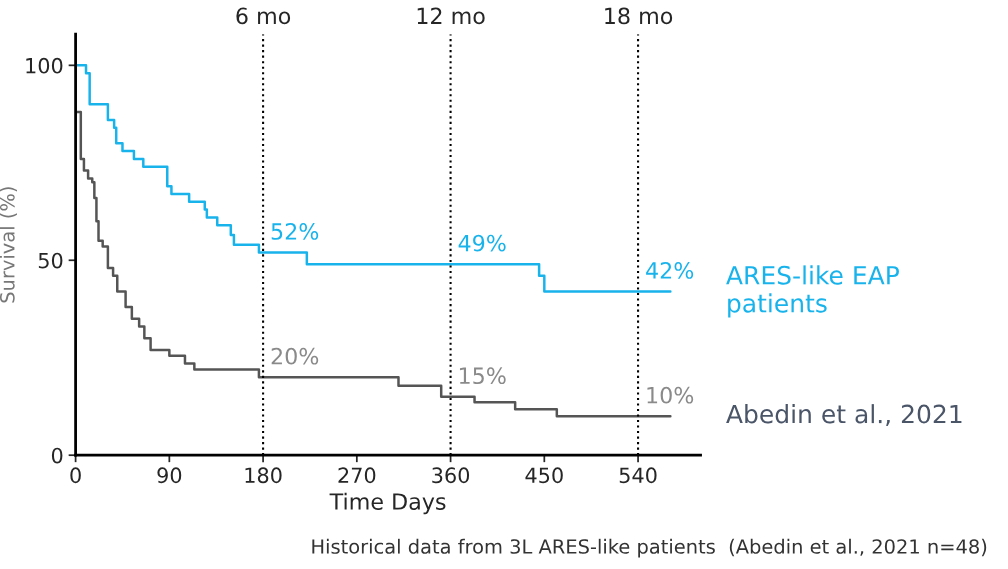  I want to click on y-tick-label: 50, so click(50, 260).